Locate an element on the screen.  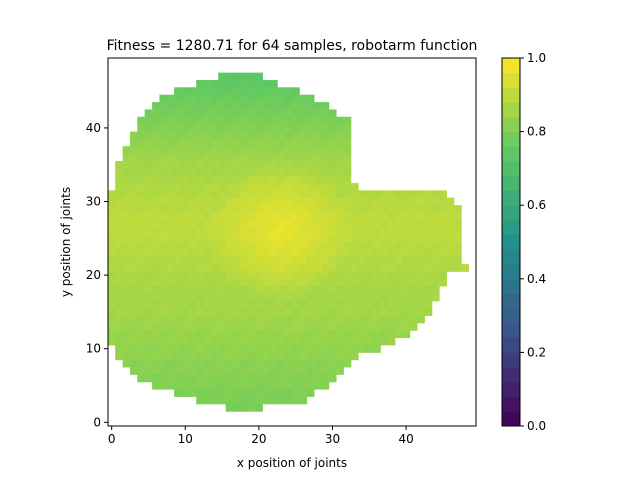
colorbar-tick-label: 0.6 is located at coordinates (536, 205).